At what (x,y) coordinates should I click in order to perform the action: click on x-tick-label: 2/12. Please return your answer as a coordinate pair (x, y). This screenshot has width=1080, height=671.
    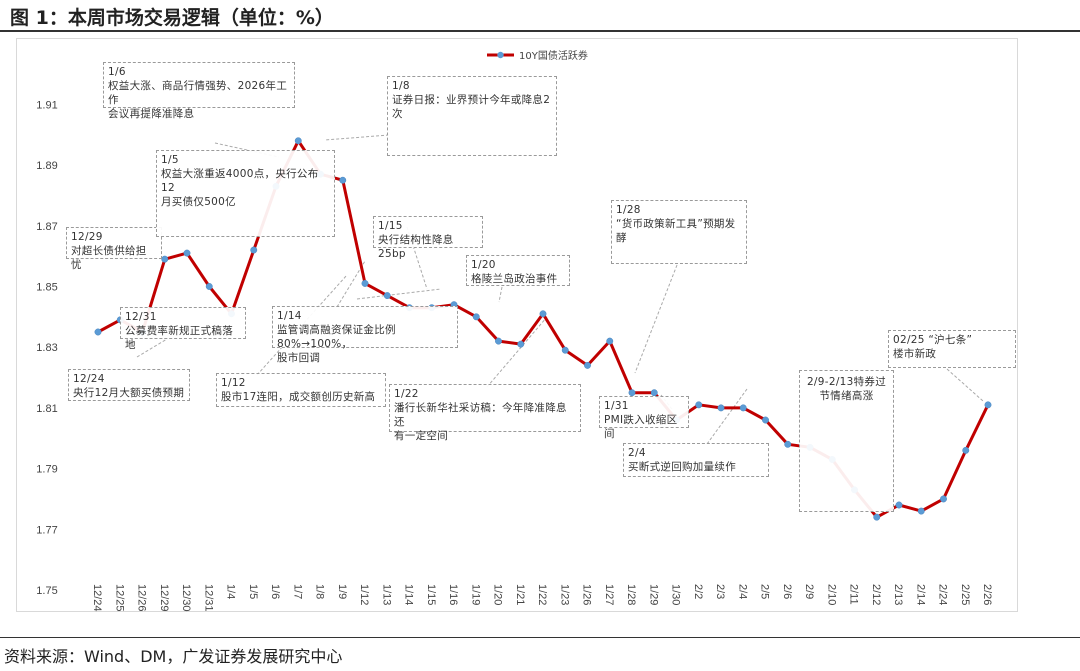
    Looking at the image, I should click on (876, 594).